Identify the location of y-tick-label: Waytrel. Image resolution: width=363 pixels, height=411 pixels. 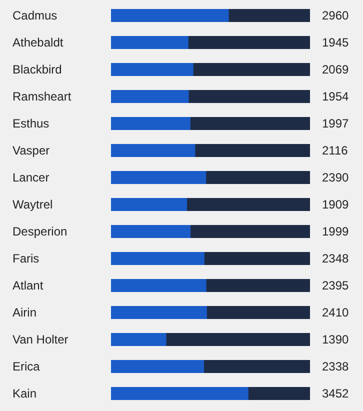
(32, 205).